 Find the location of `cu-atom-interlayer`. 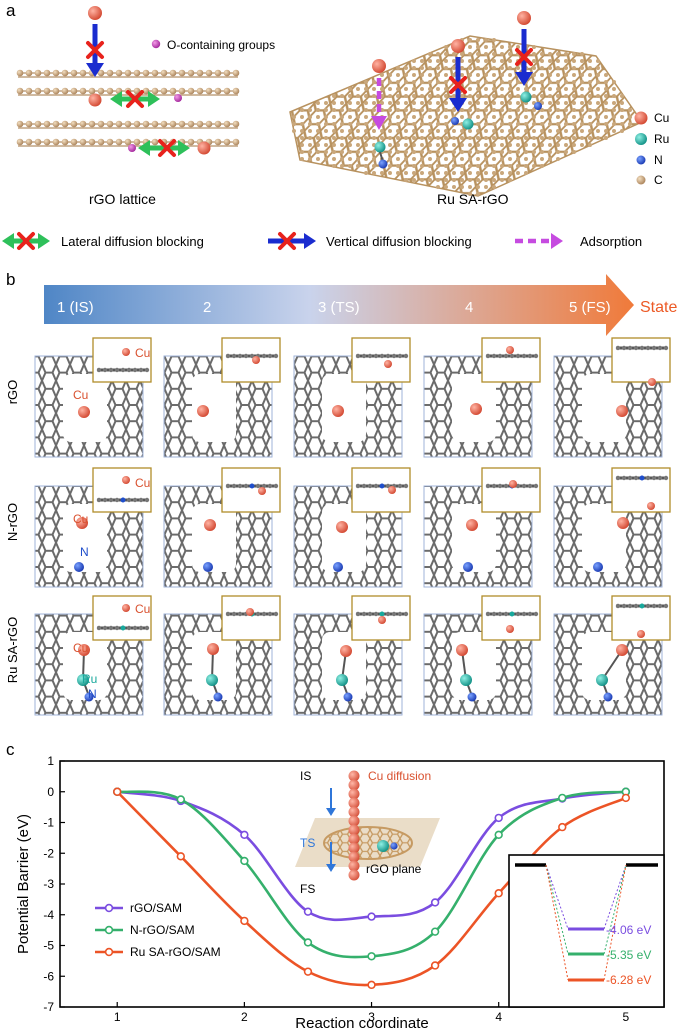

cu-atom-interlayer is located at coordinates (95, 100).